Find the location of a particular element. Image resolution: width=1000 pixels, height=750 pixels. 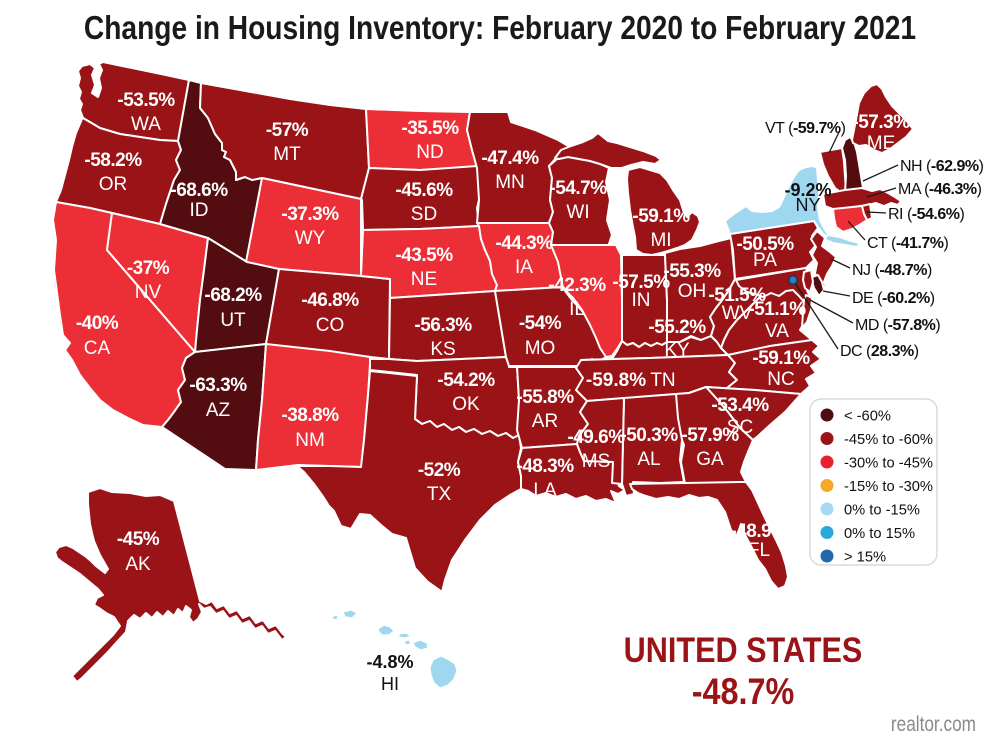

svg-text: -30% to -45% is located at coordinates (888, 464).